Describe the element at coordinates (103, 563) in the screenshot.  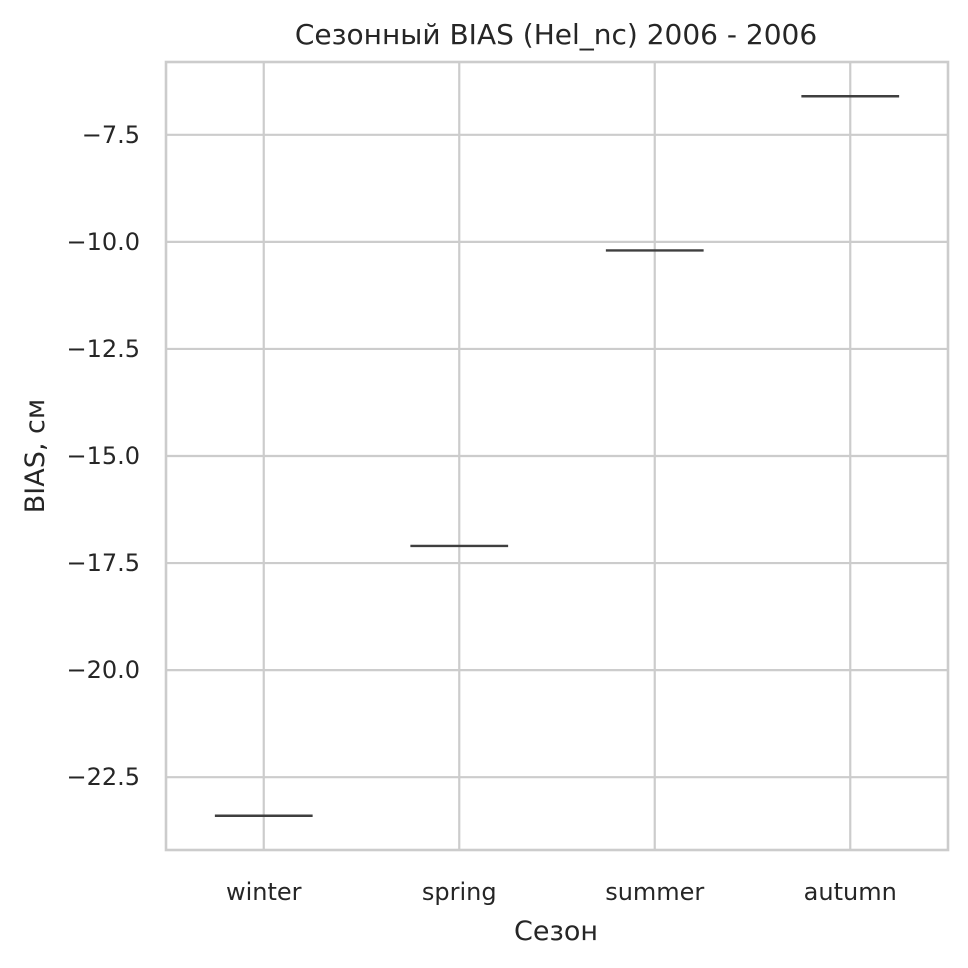
I see `y-tick-label: −17.5` at that location.